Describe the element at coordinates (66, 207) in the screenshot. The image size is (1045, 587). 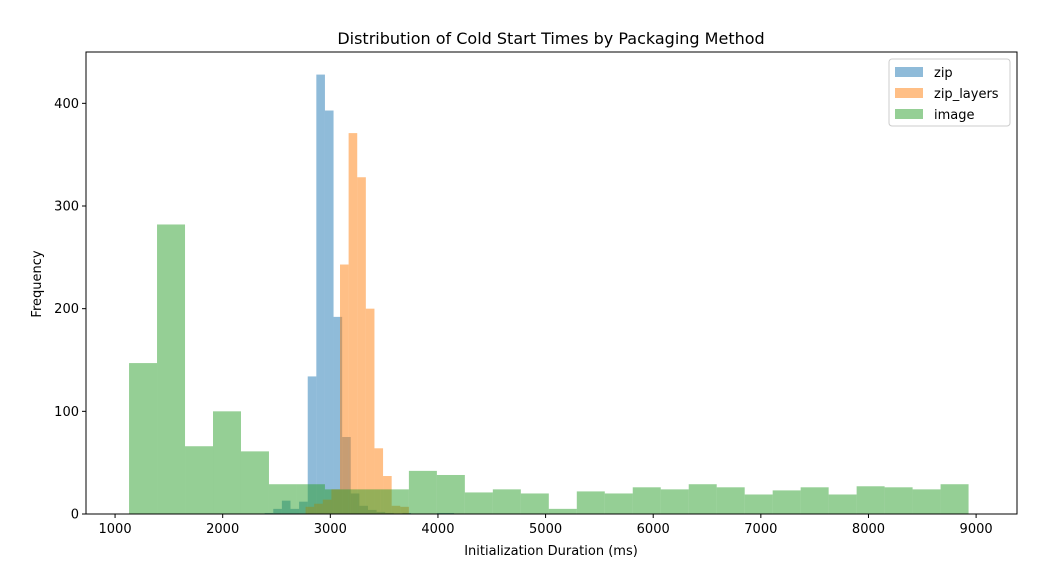
I see `y-tick-label: 300` at that location.